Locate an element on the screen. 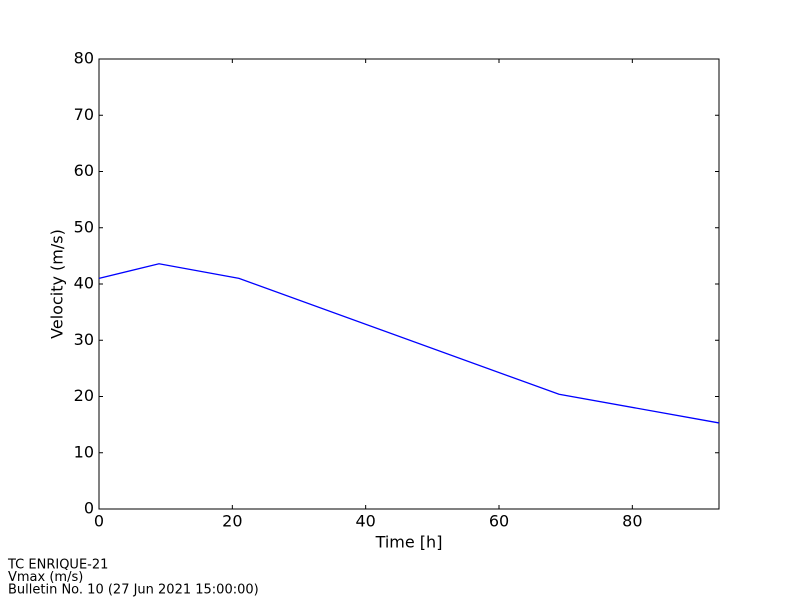  x-tick-label: 0 is located at coordinates (99, 521).